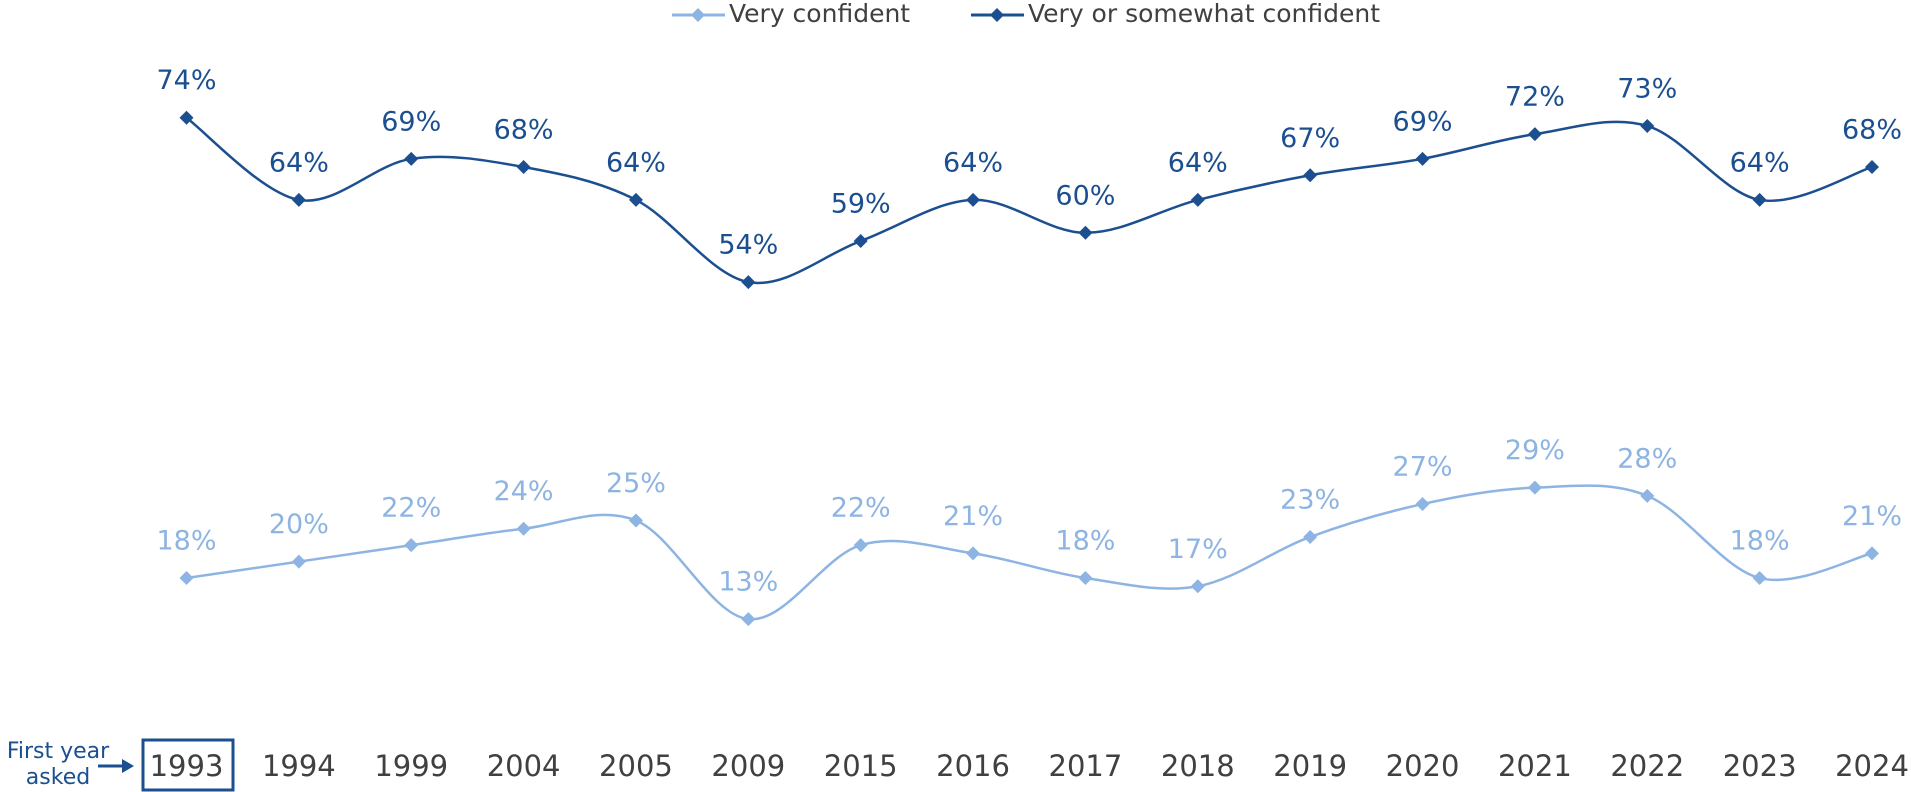 The height and width of the screenshot is (792, 1911). What do you see at coordinates (1310, 766) in the screenshot?
I see `x-tick-label: 2019` at bounding box center [1310, 766].